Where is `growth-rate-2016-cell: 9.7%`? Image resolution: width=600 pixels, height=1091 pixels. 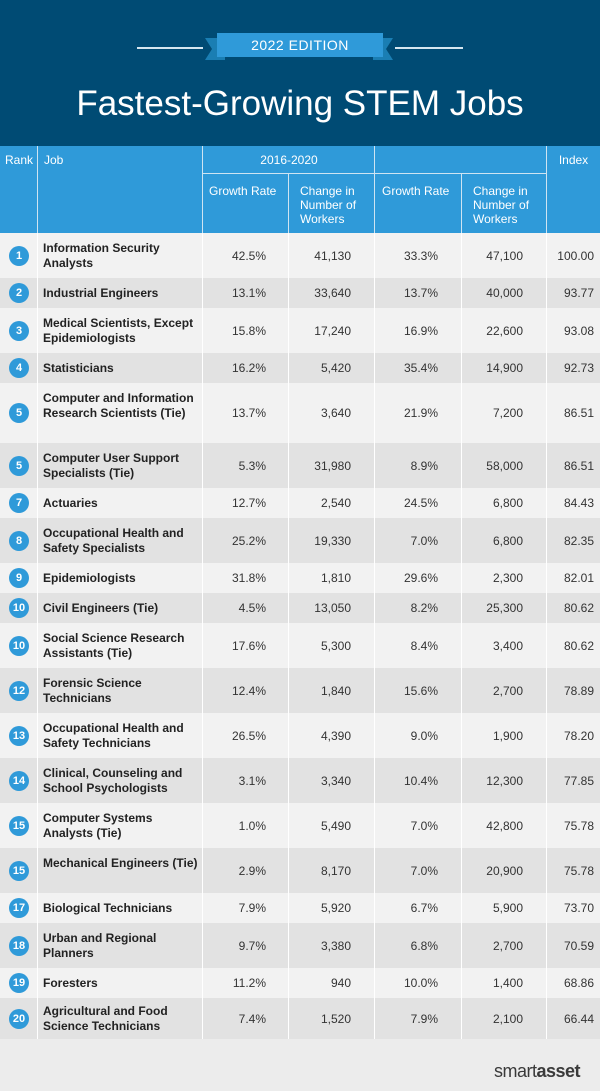 growth-rate-2016-cell: 9.7% is located at coordinates (252, 945).